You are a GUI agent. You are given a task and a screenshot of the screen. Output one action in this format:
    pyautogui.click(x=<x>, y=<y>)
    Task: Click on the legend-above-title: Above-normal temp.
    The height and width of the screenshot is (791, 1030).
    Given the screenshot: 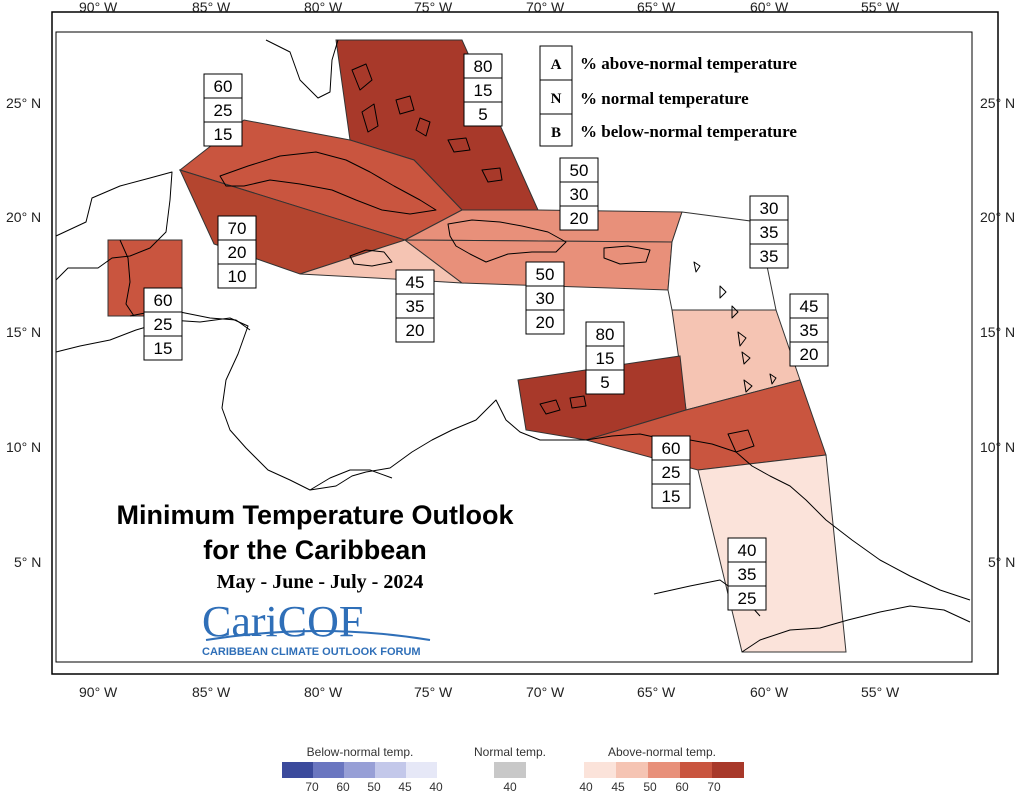 What is the action you would take?
    pyautogui.click(x=662, y=752)
    